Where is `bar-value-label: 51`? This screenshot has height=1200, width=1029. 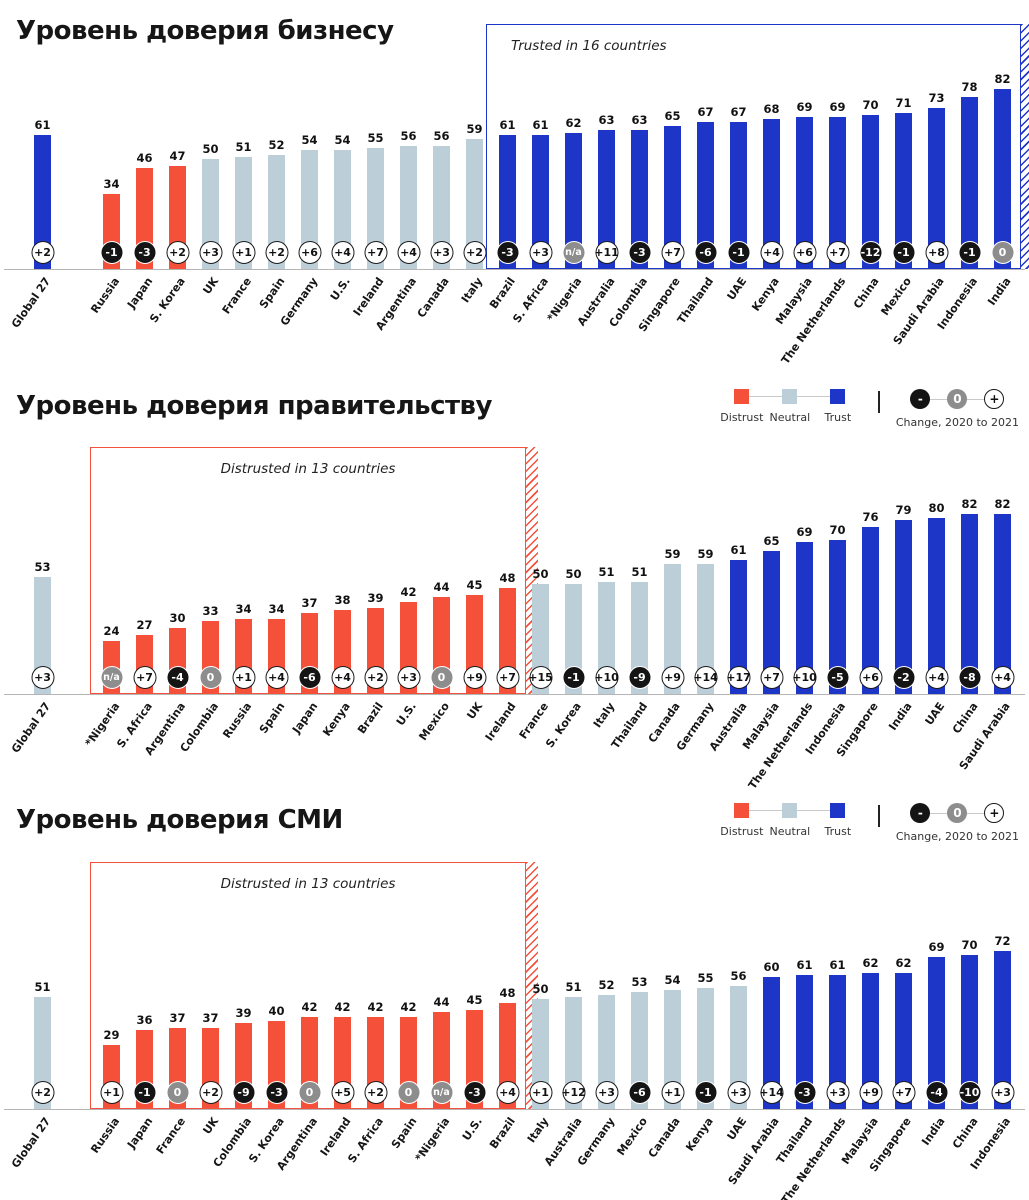 bar-value-label: 51 is located at coordinates (573, 987).